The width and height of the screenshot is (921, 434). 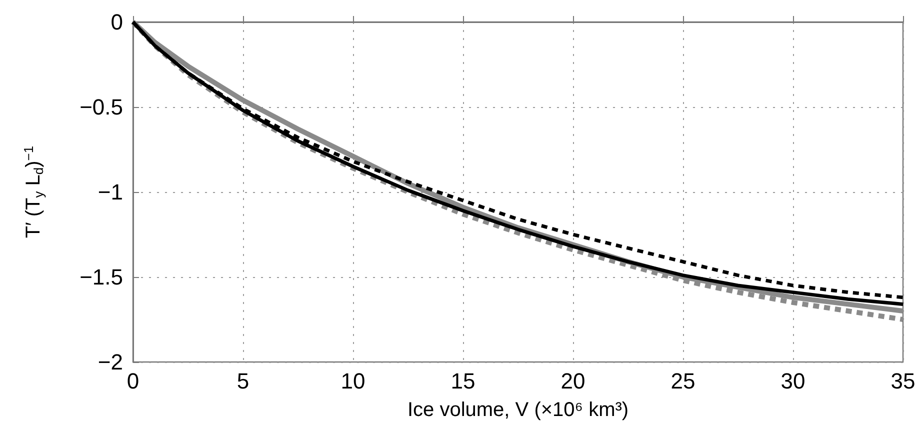 I want to click on x-tick-label: 10, so click(x=353, y=381).